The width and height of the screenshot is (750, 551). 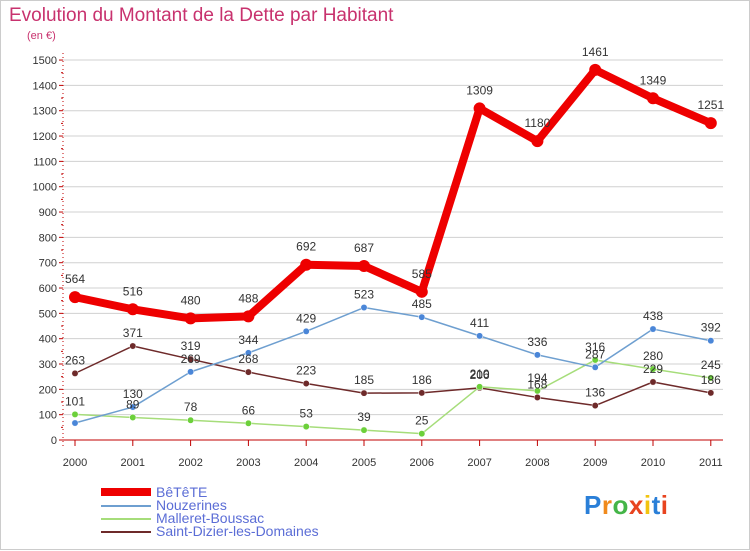 What do you see at coordinates (48, 390) in the screenshot?
I see `y-tick-label: 200` at bounding box center [48, 390].